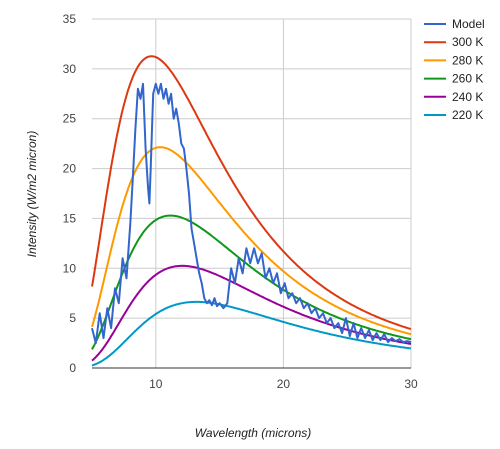 Image resolution: width=500 pixels, height=449 pixels. I want to click on x-axis-title: Wavelength (microns), so click(253, 433).